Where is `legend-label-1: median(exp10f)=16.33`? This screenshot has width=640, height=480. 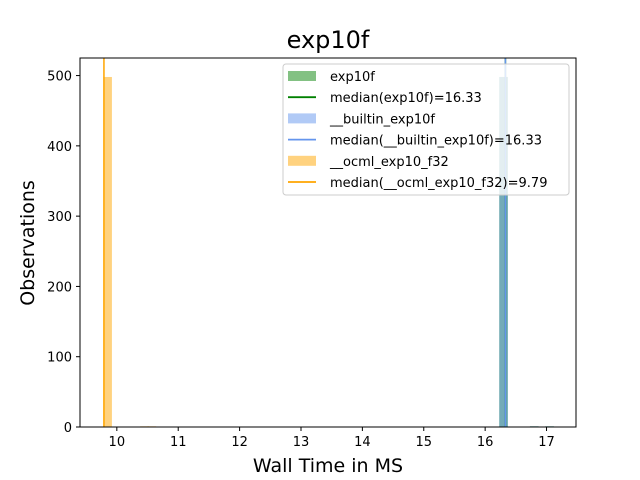 legend-label-1: median(exp10f)=16.33 is located at coordinates (406, 98).